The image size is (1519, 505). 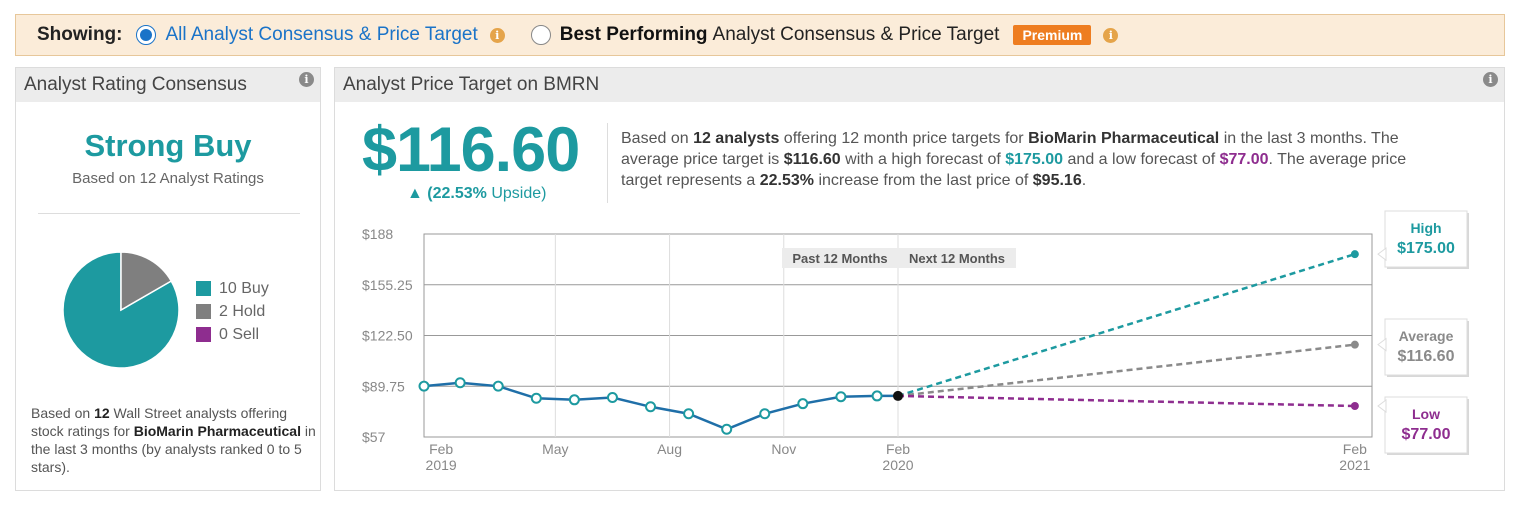 What do you see at coordinates (519, 193) in the screenshot?
I see `upside-word: Upside)` at bounding box center [519, 193].